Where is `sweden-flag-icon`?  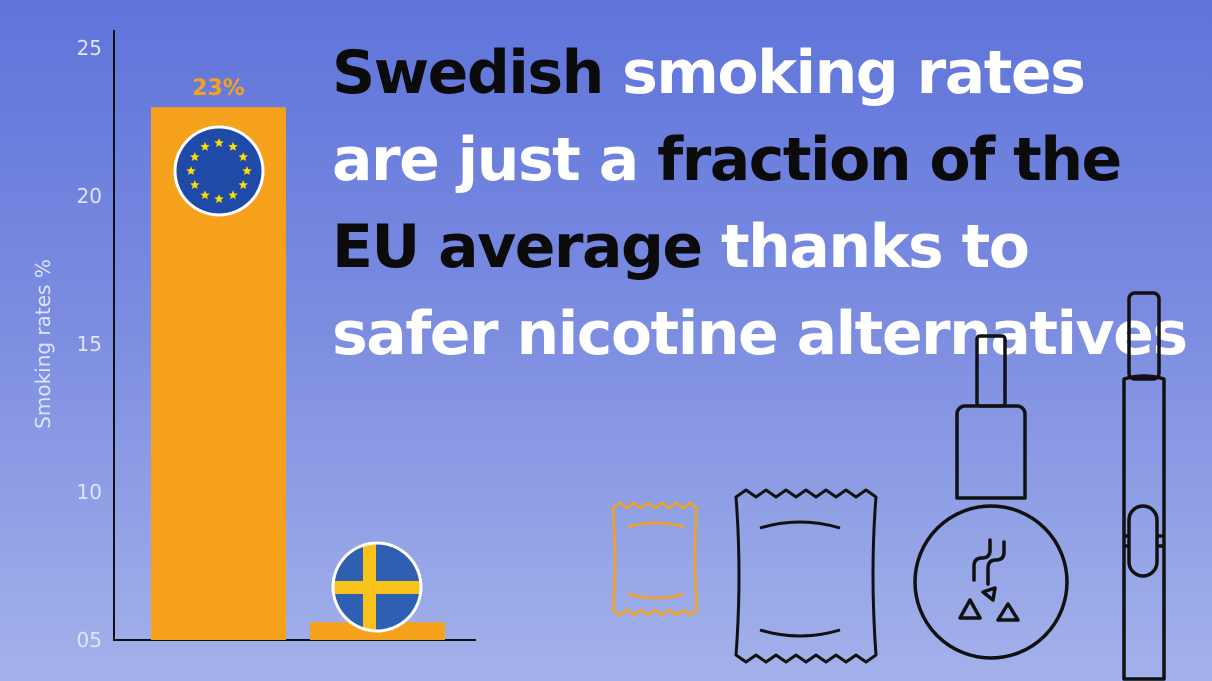
sweden-flag-icon is located at coordinates (377, 587).